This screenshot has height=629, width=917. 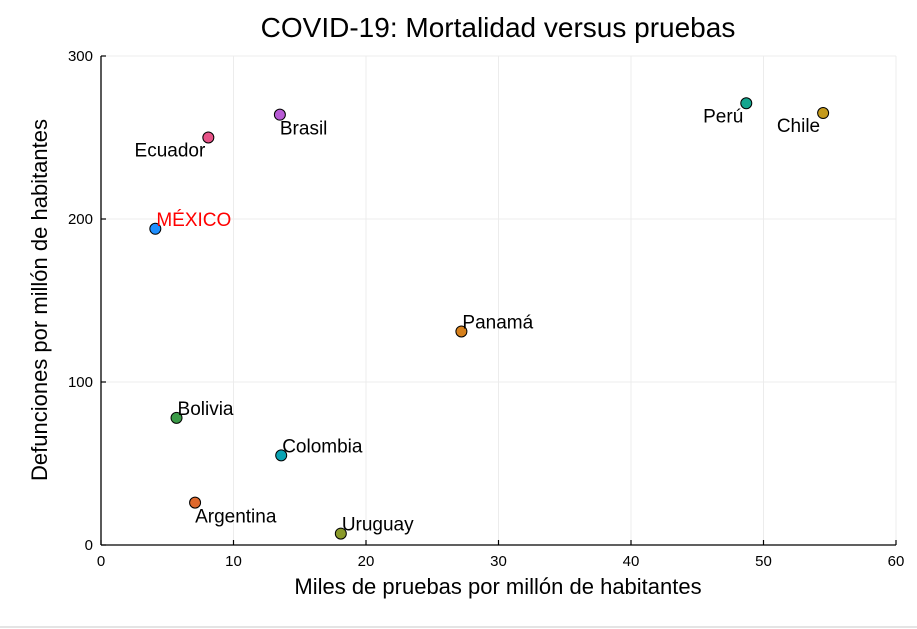 I want to click on point-label-bolivia: Bolivia, so click(x=206, y=409).